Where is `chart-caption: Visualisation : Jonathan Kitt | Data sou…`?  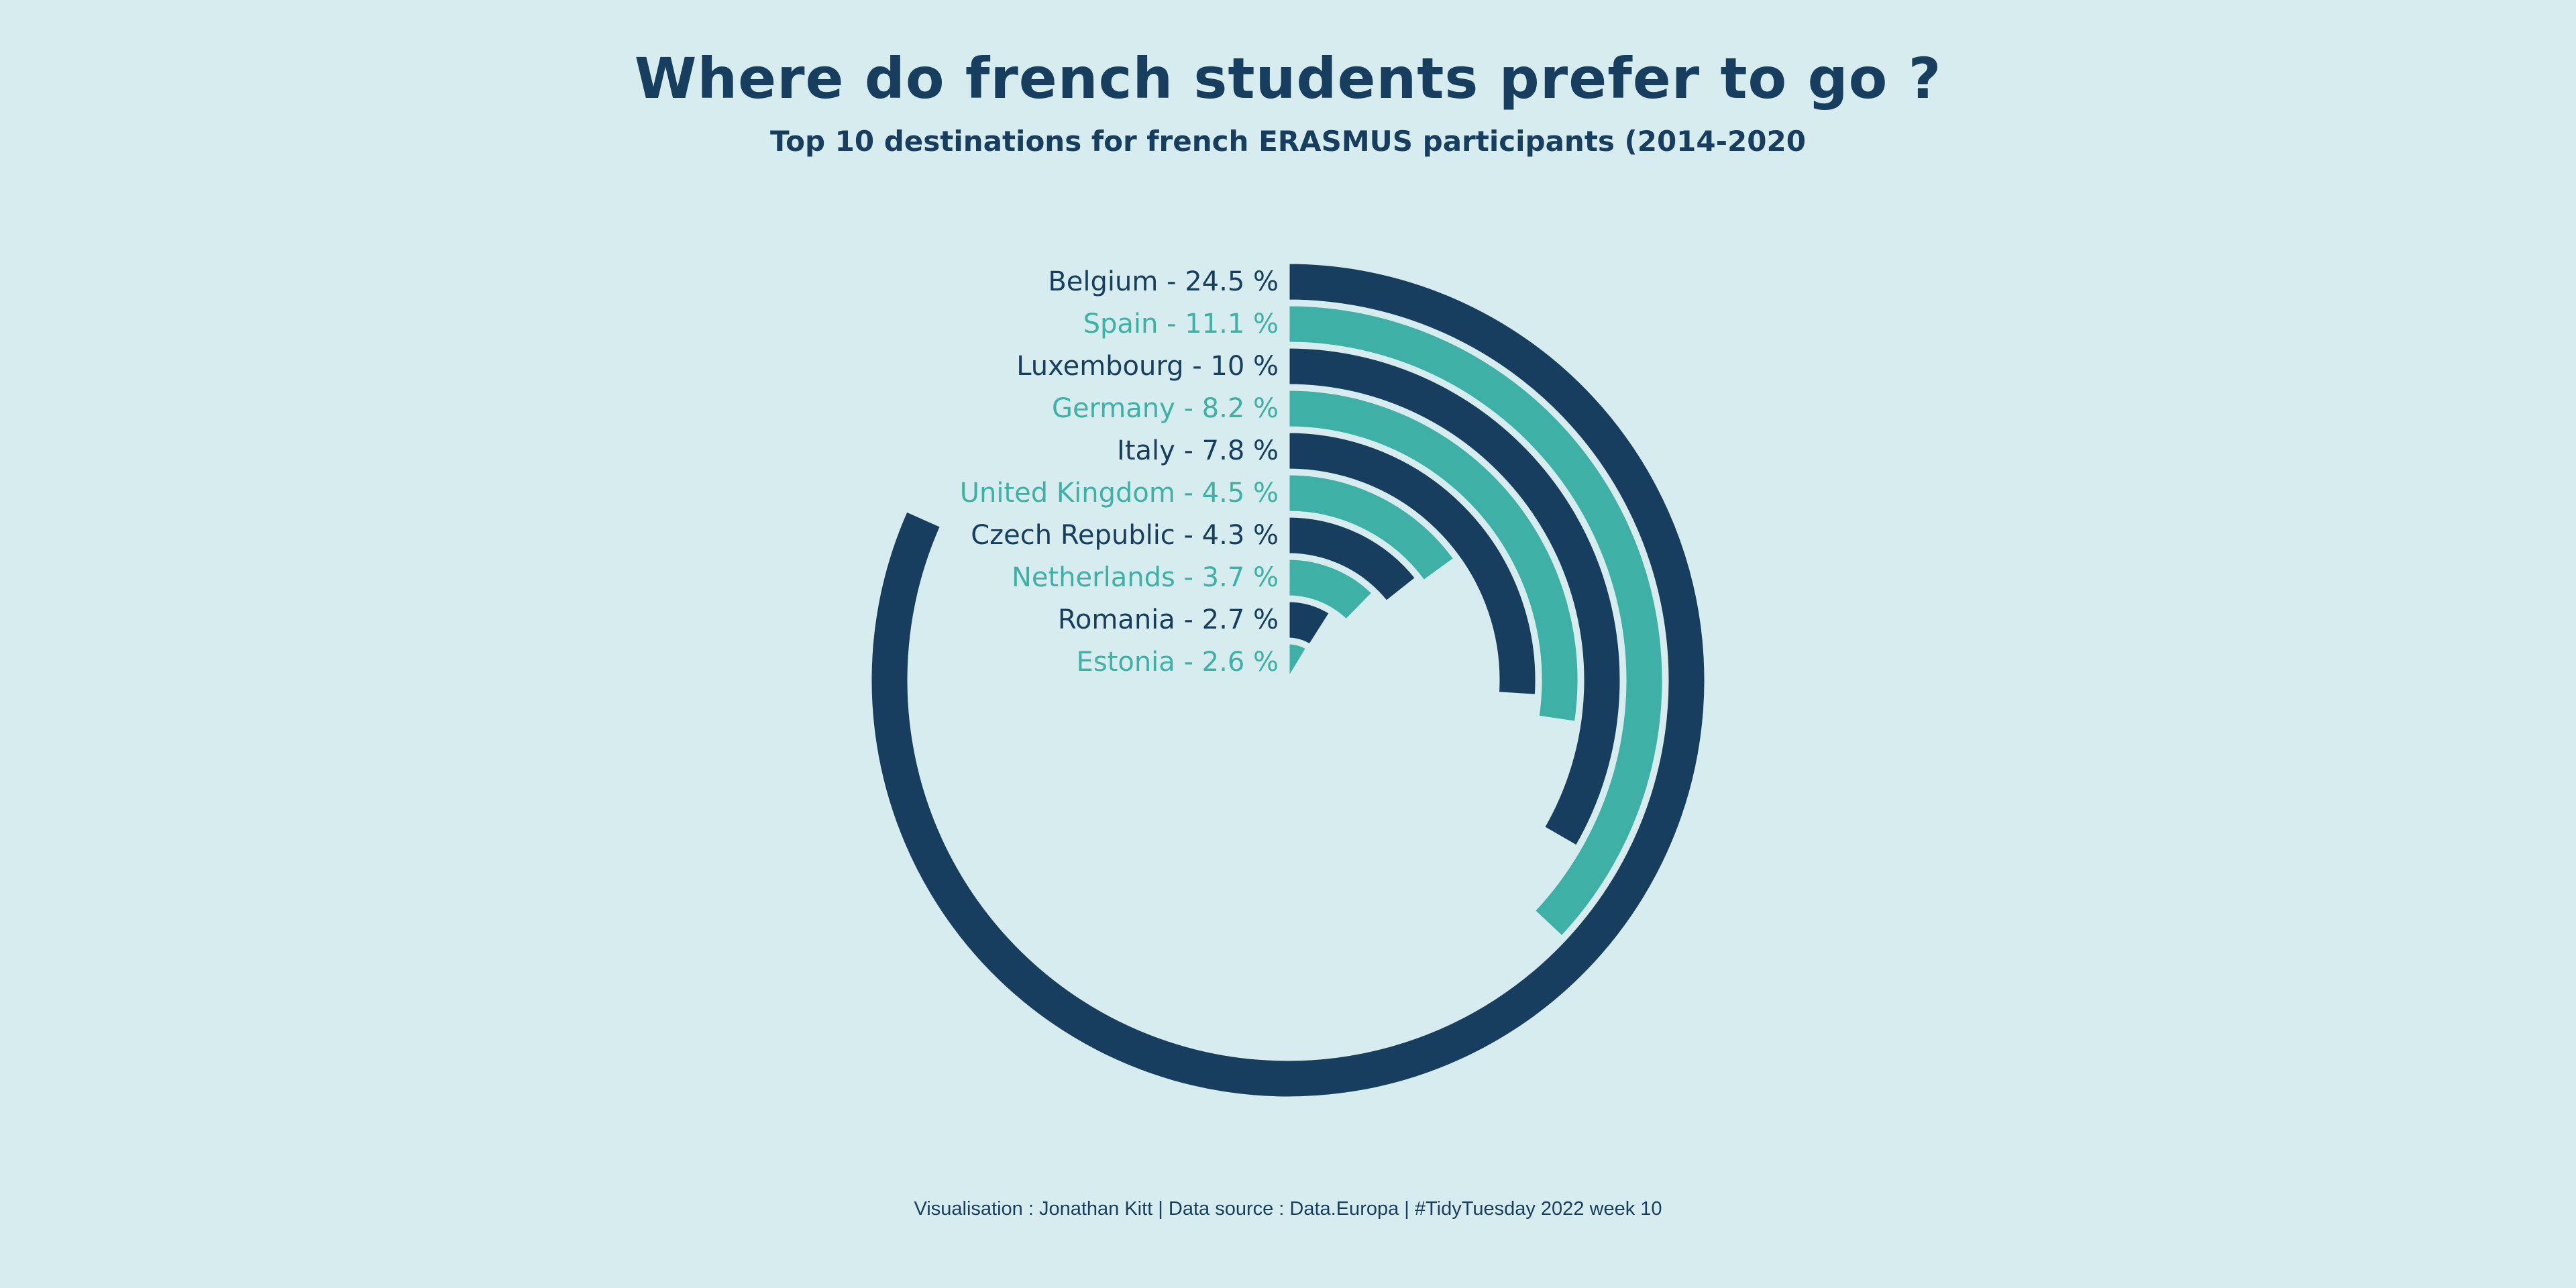 chart-caption: Visualisation : Jonathan Kitt | Data sou… is located at coordinates (1288, 1209).